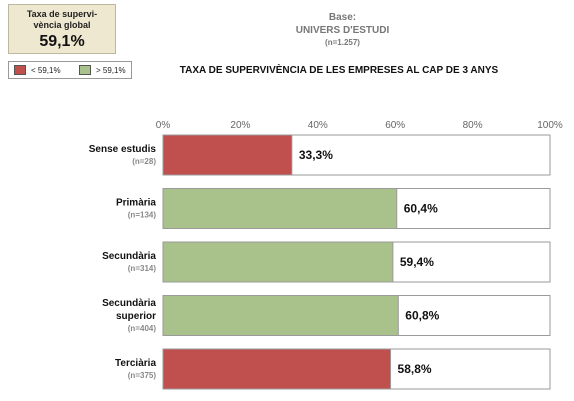 This screenshot has height=401, width=574. What do you see at coordinates (144, 161) in the screenshot?
I see `category-n-label: (n=28)` at bounding box center [144, 161].